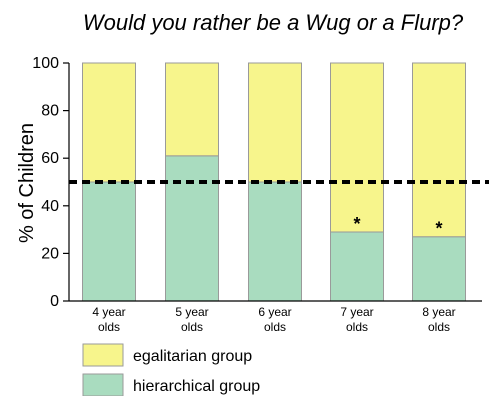  I want to click on y-tick-label: 80, so click(50, 111).